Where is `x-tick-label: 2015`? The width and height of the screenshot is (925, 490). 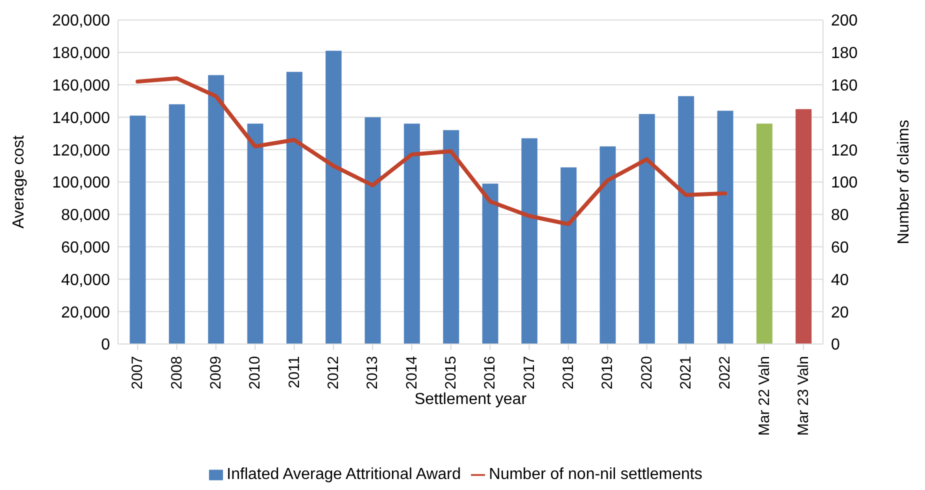 x-tick-label: 2015 is located at coordinates (451, 373).